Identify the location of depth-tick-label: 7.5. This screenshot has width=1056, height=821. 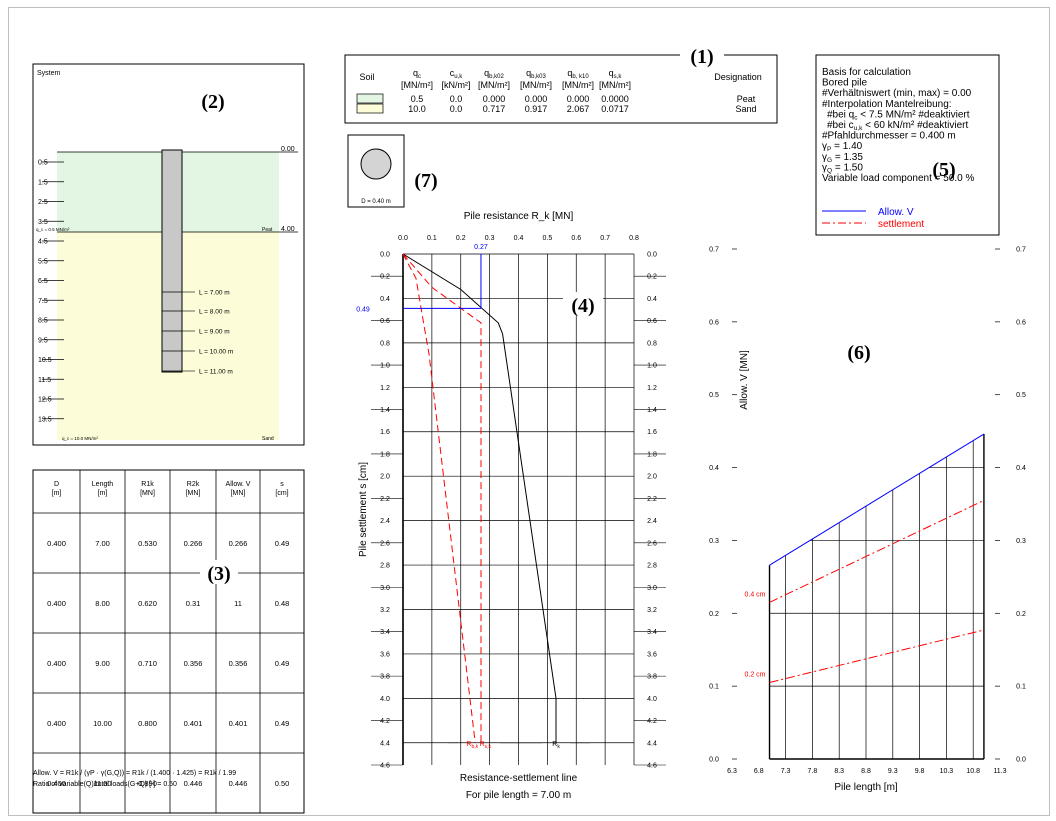
(43, 301).